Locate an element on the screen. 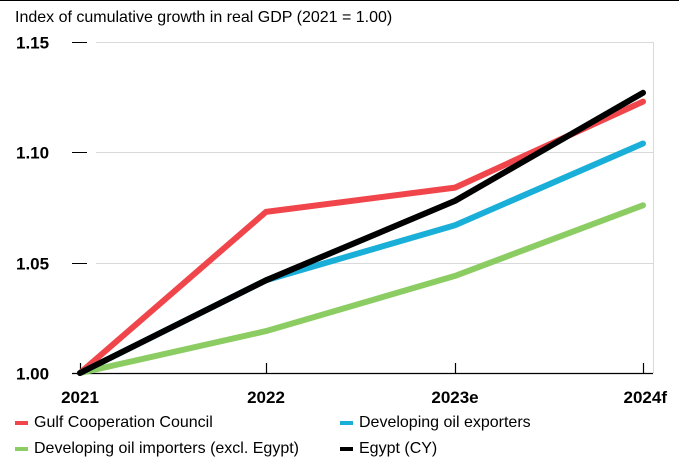 This screenshot has height=464, width=679. legend-label-egypt: Egypt (CY) is located at coordinates (398, 448).